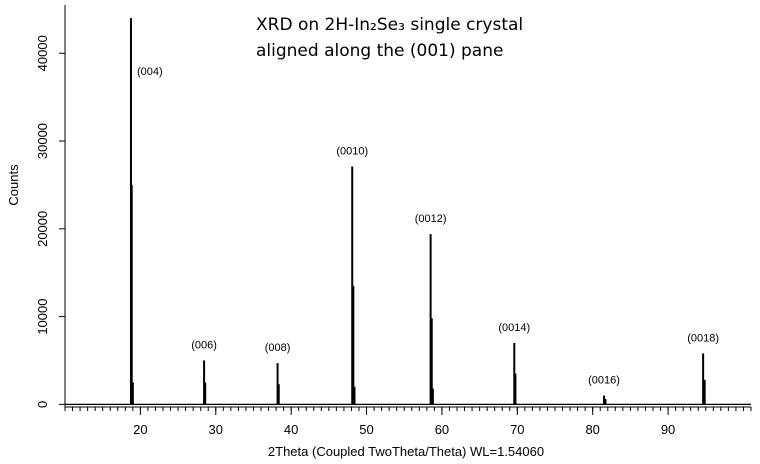 This screenshot has width=760, height=464. What do you see at coordinates (216, 429) in the screenshot?
I see `x-tick-label: 30` at bounding box center [216, 429].